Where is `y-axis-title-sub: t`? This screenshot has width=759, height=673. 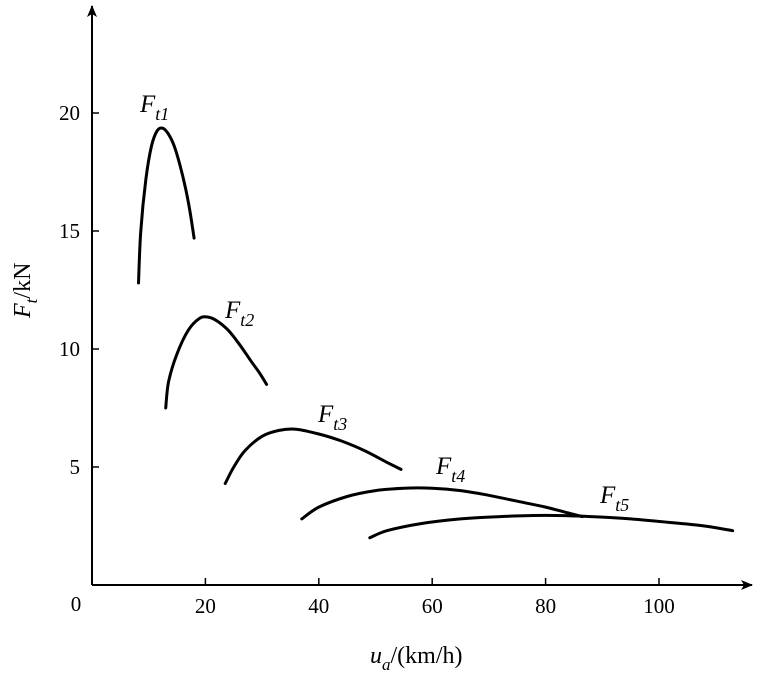
y-axis-title-sub: t is located at coordinates (31, 300).